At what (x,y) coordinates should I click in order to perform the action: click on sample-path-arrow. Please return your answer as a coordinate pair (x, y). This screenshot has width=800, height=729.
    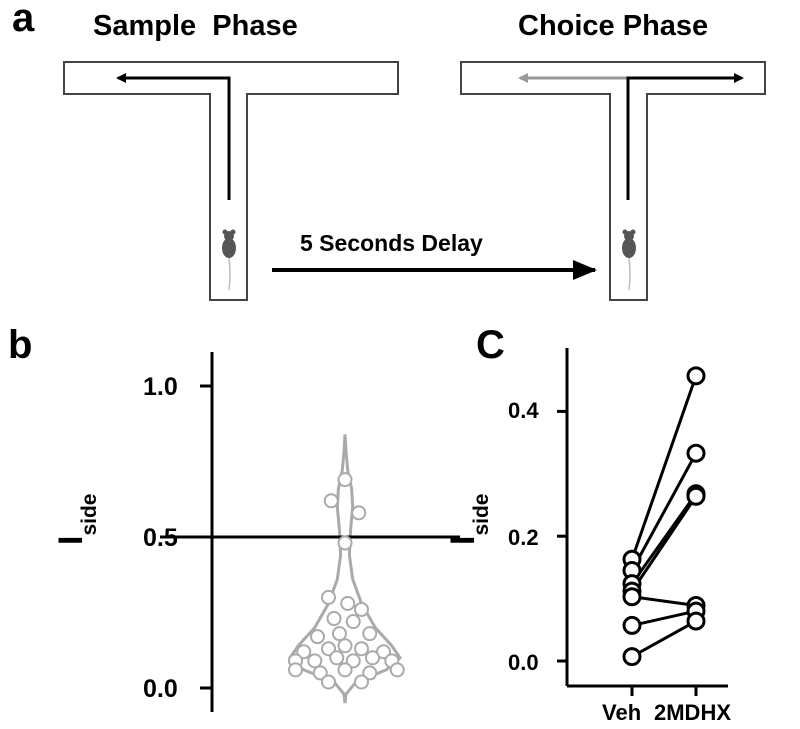
    Looking at the image, I should click on (173, 136).